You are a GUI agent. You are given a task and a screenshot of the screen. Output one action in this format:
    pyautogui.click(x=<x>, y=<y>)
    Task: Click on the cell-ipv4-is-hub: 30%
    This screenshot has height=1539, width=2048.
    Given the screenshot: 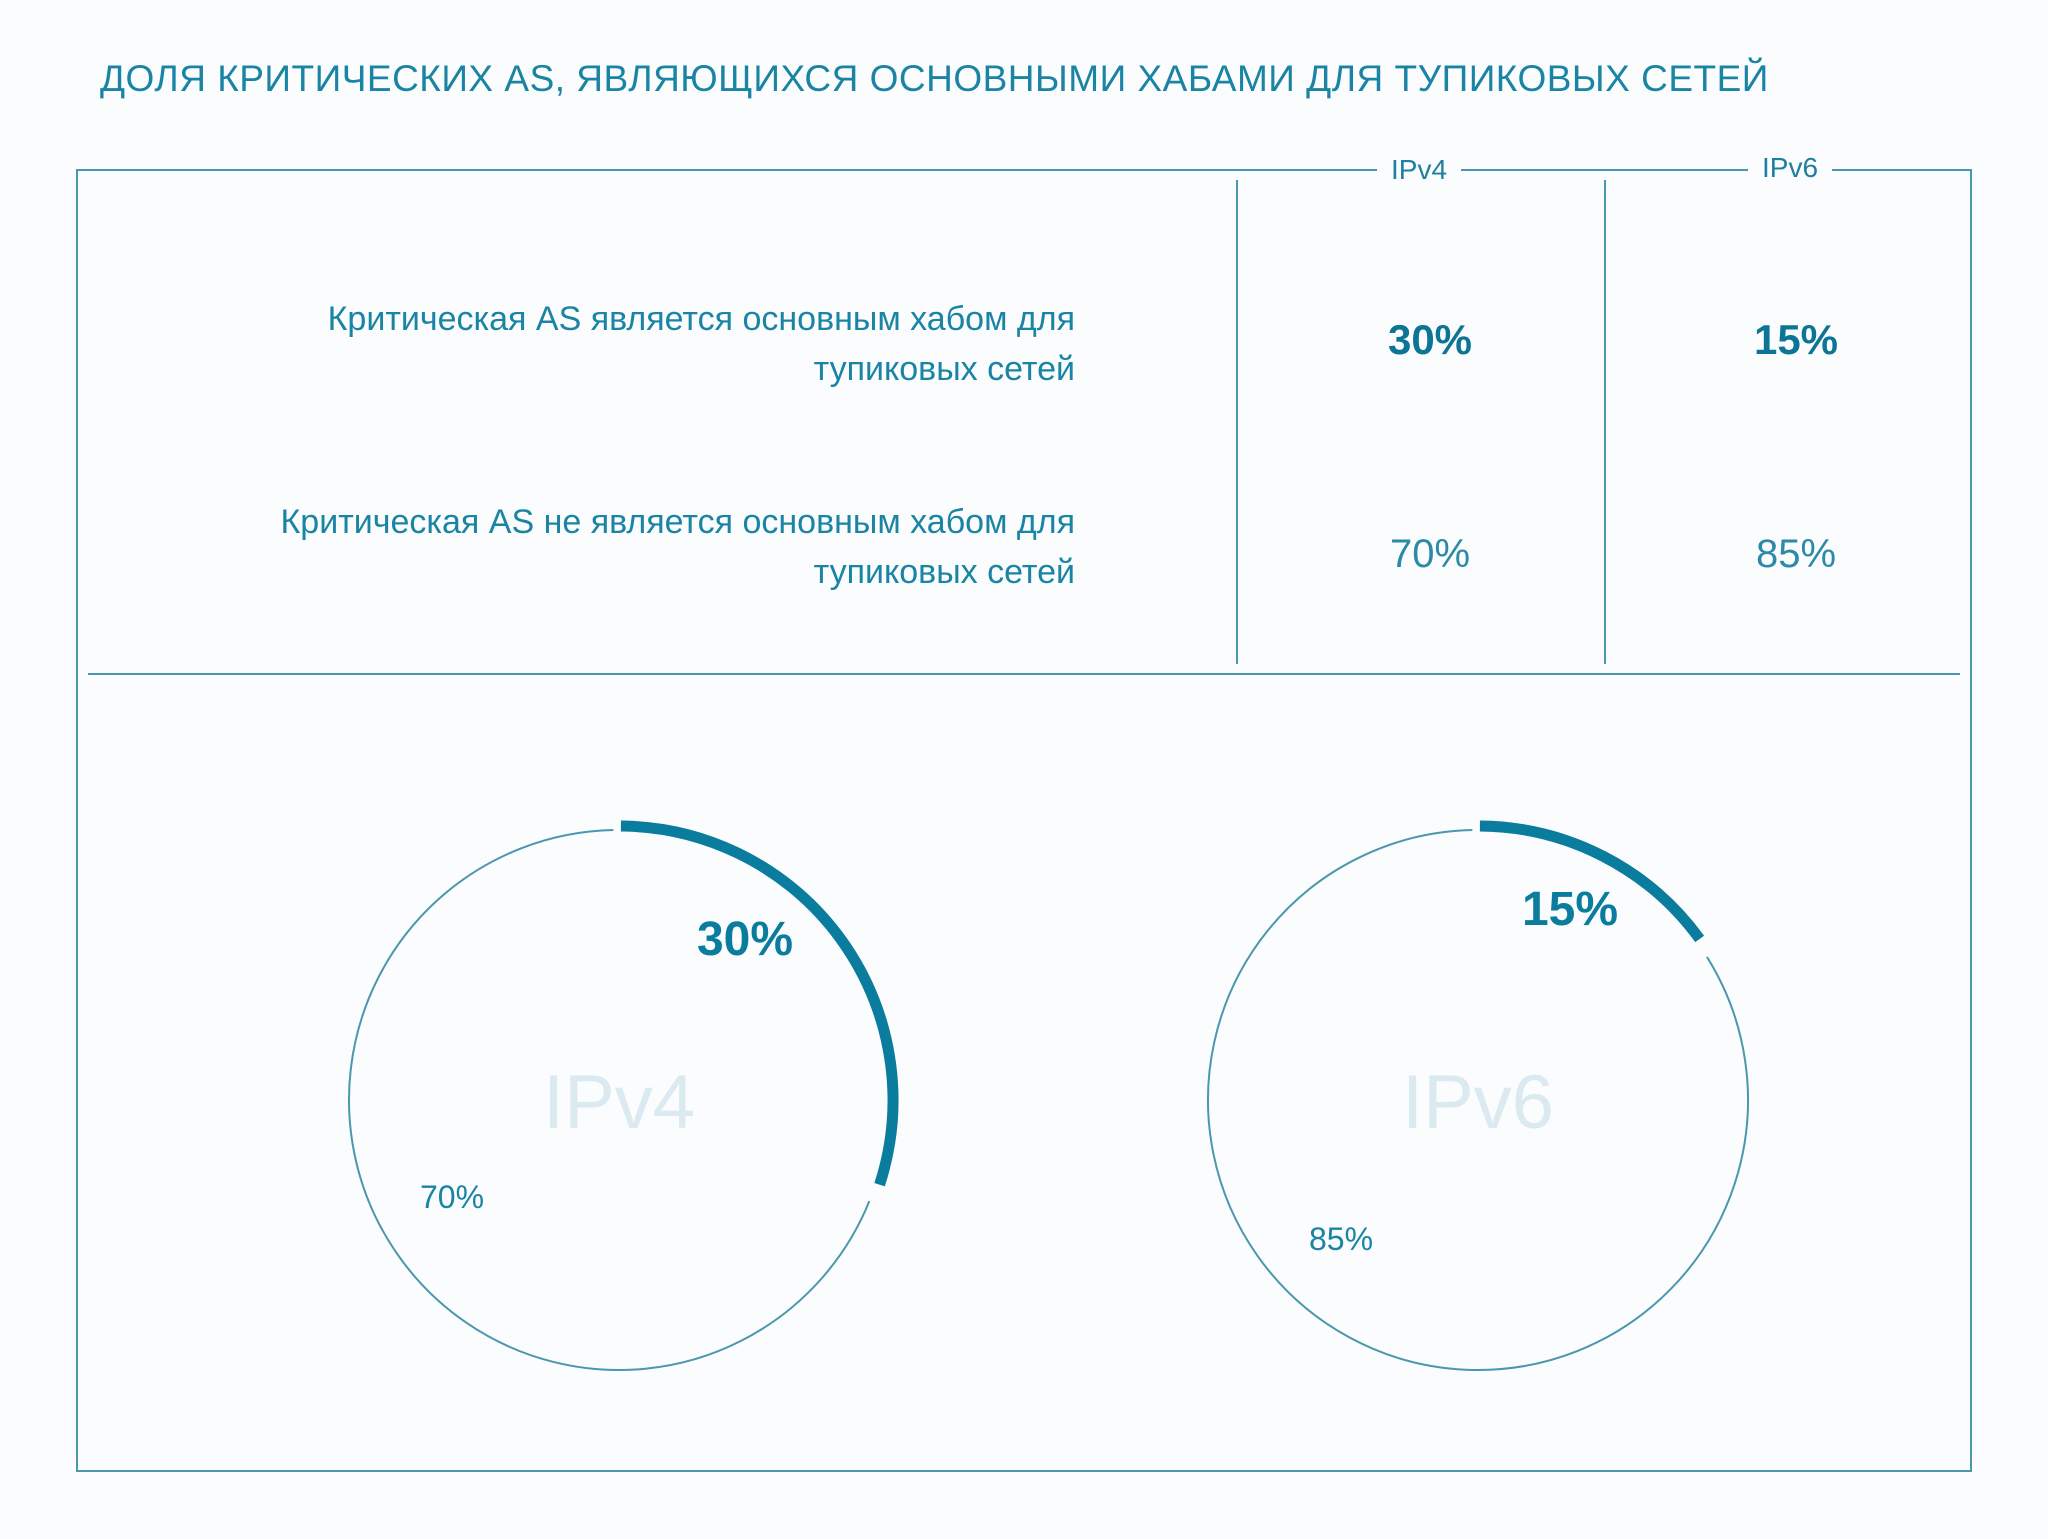 What is the action you would take?
    pyautogui.click(x=1430, y=339)
    